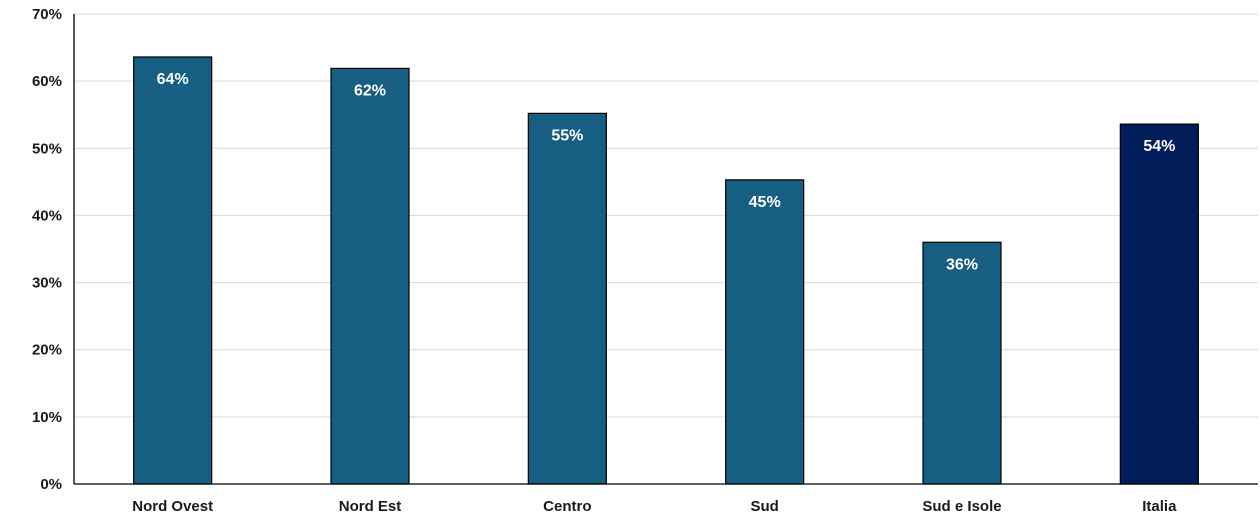 The width and height of the screenshot is (1260, 526). I want to click on category-label: Centro, so click(567, 506).